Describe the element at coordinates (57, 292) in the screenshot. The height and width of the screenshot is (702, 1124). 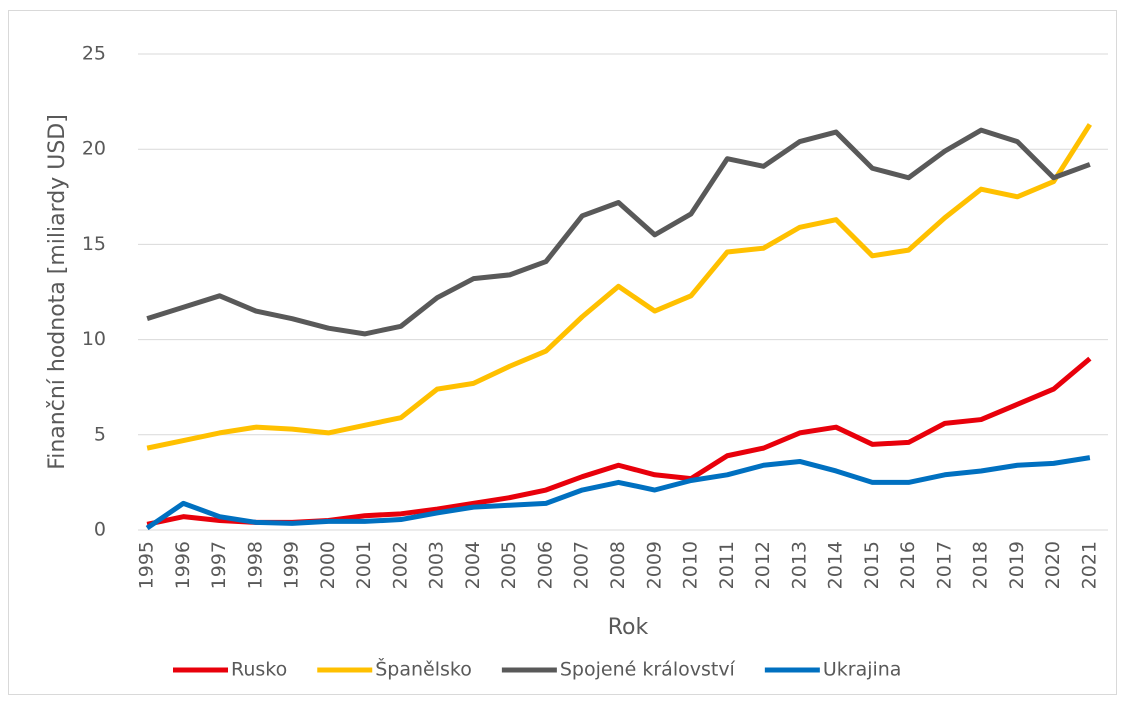
I see `y-axis-label: Finanční hodnota [miliardy USD]` at that location.